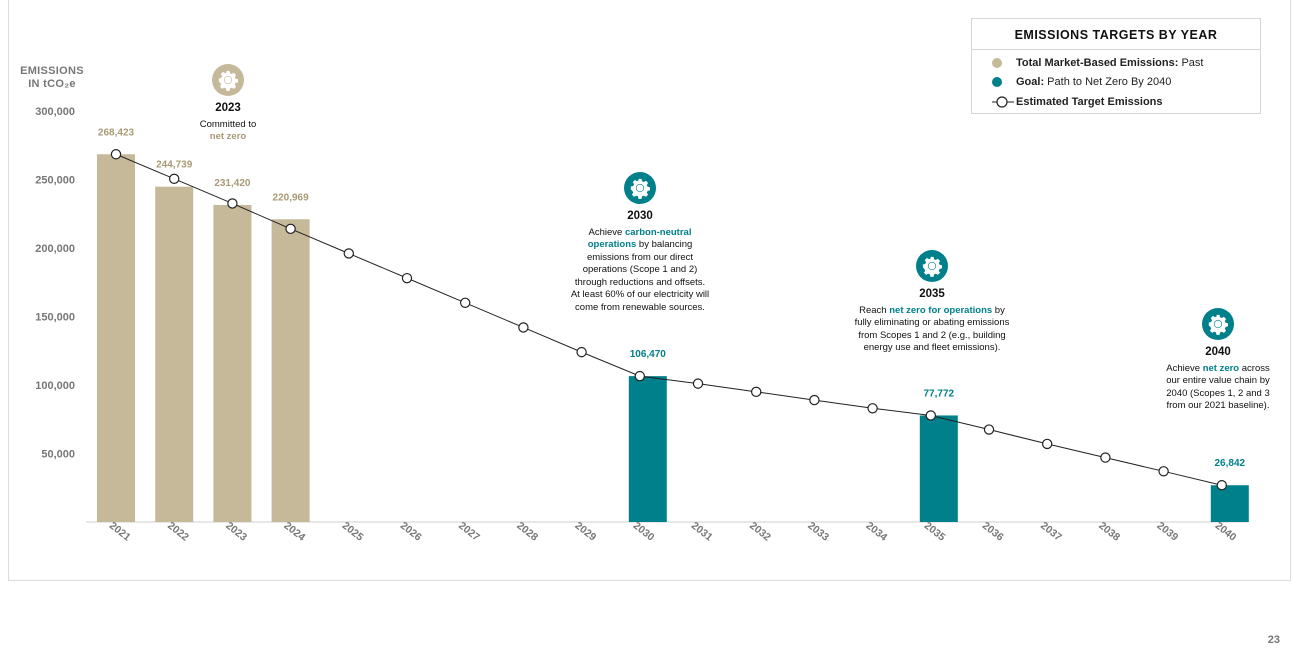  What do you see at coordinates (523, 327) in the screenshot?
I see `line-point-2028` at bounding box center [523, 327].